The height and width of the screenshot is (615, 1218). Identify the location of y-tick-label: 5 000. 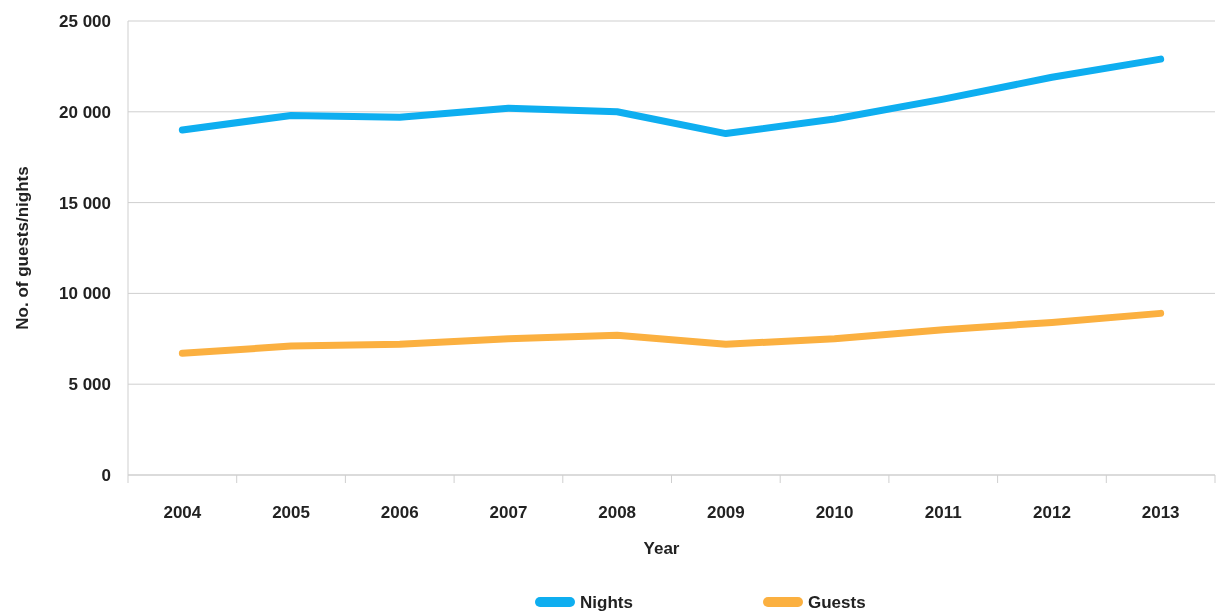
(89, 385).